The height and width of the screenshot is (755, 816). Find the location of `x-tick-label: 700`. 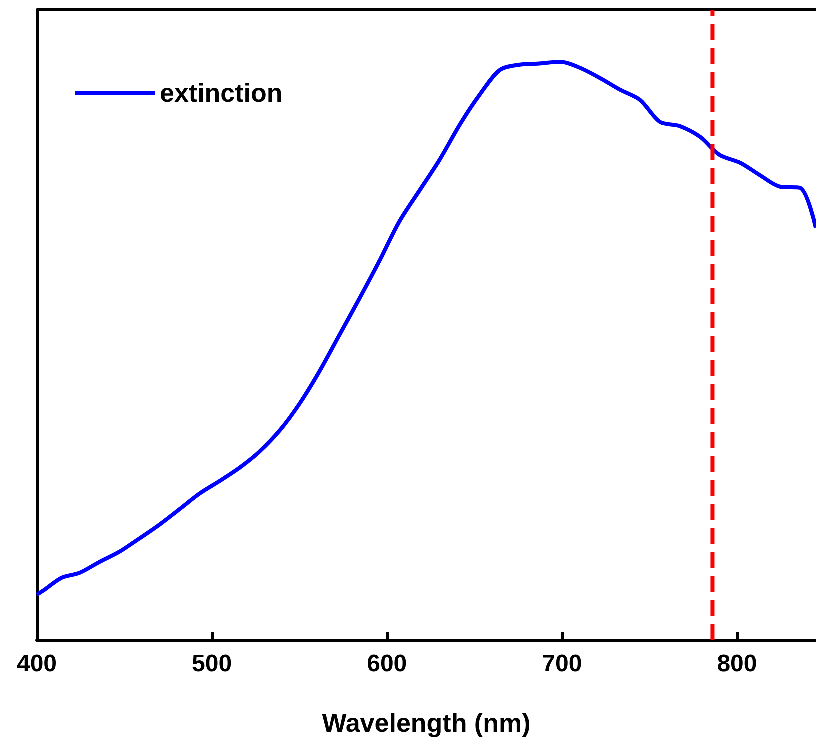

x-tick-label: 700 is located at coordinates (562, 664).